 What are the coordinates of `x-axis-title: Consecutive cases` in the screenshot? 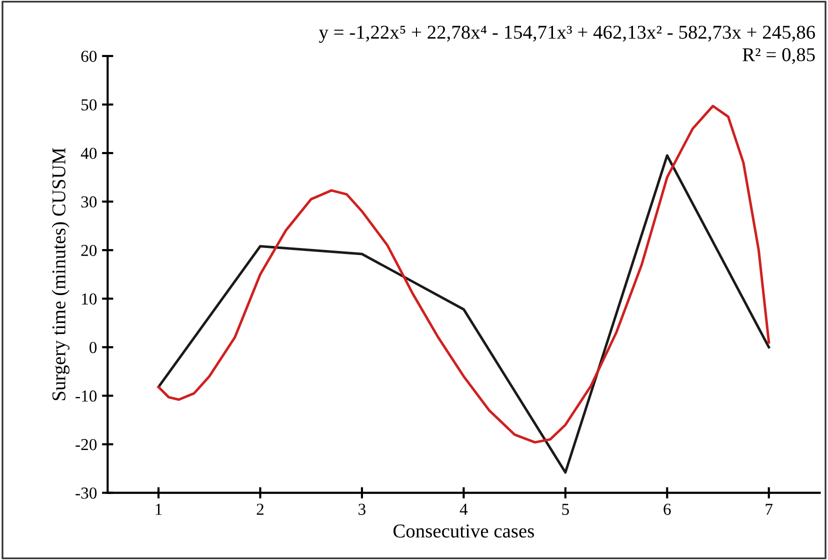 It's located at (463, 531).